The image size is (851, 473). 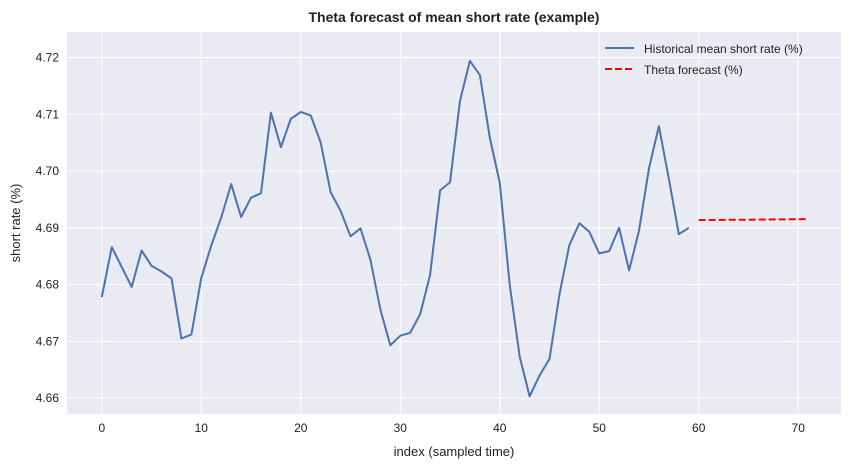 What do you see at coordinates (48, 341) in the screenshot?
I see `y-tick-label: 4.67` at bounding box center [48, 341].